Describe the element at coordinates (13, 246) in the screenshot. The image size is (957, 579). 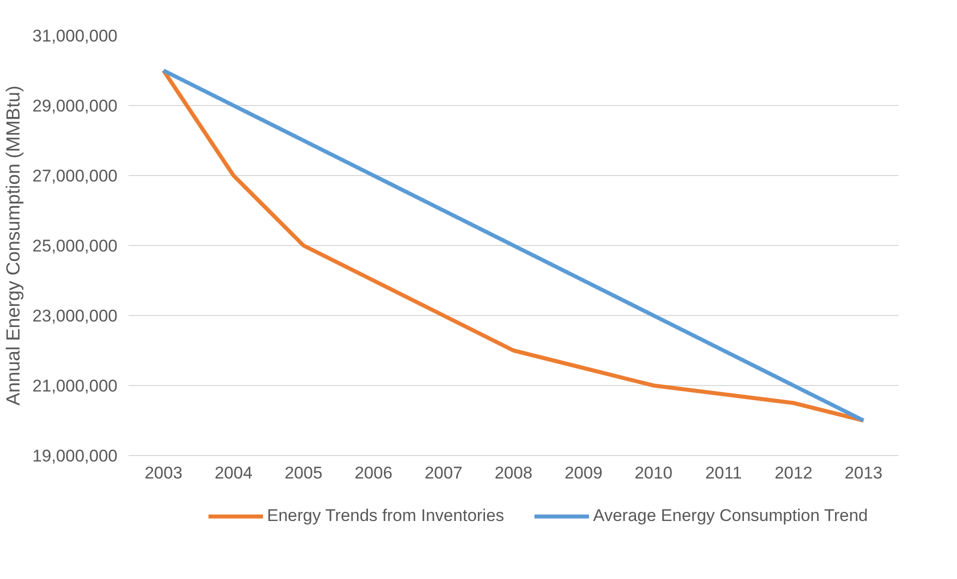
I see `y-axis-title: Annual Energy Consumption (MMBtu)` at that location.